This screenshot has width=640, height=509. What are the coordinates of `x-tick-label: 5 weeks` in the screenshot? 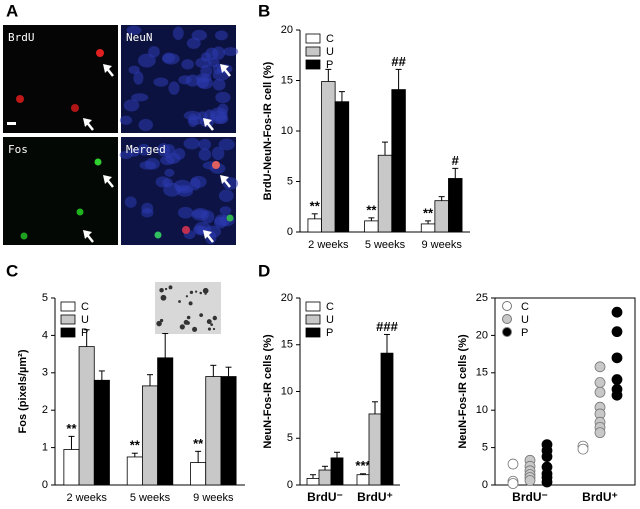 It's located at (150, 498).